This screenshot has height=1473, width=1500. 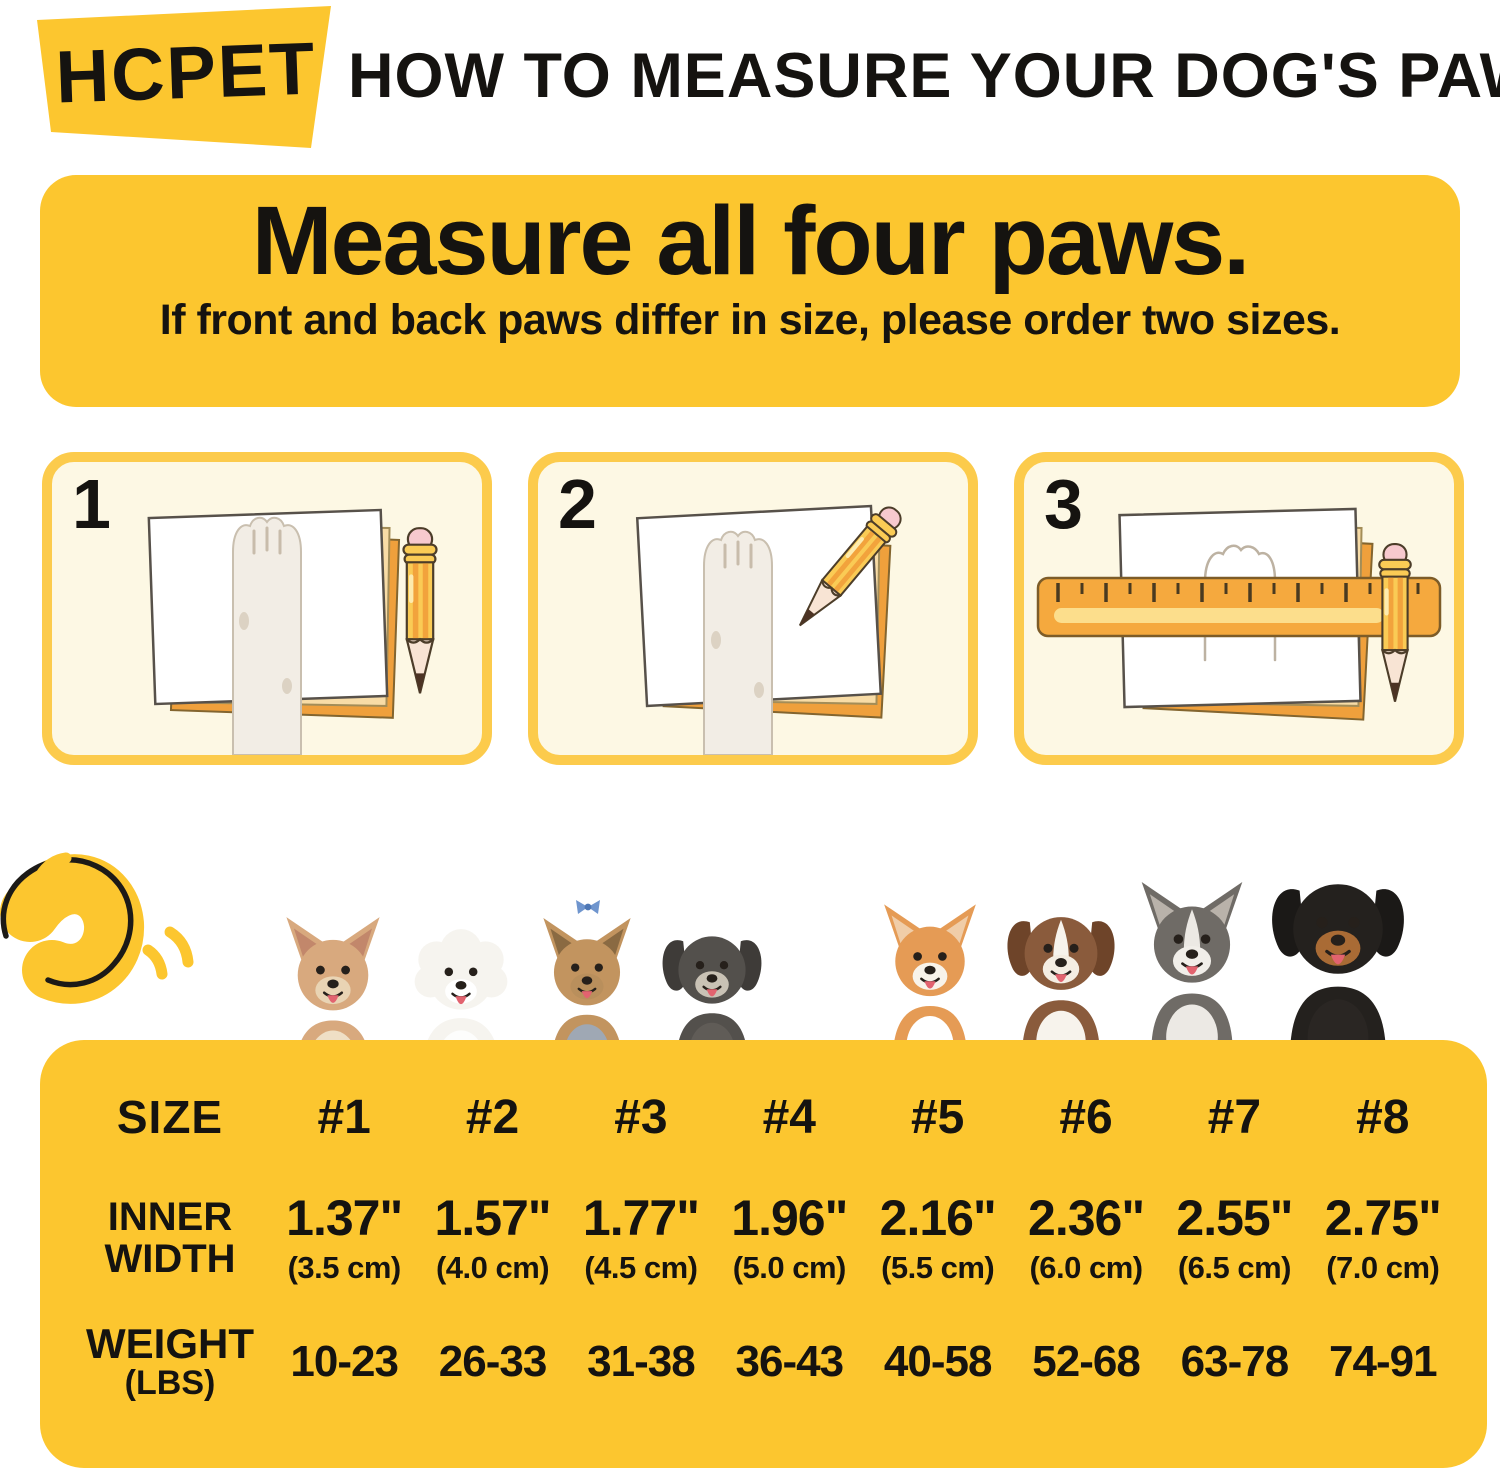 What do you see at coordinates (344, 1237) in the screenshot?
I see `inner-width-col-1: 1.37" (3.5 cm)` at bounding box center [344, 1237].